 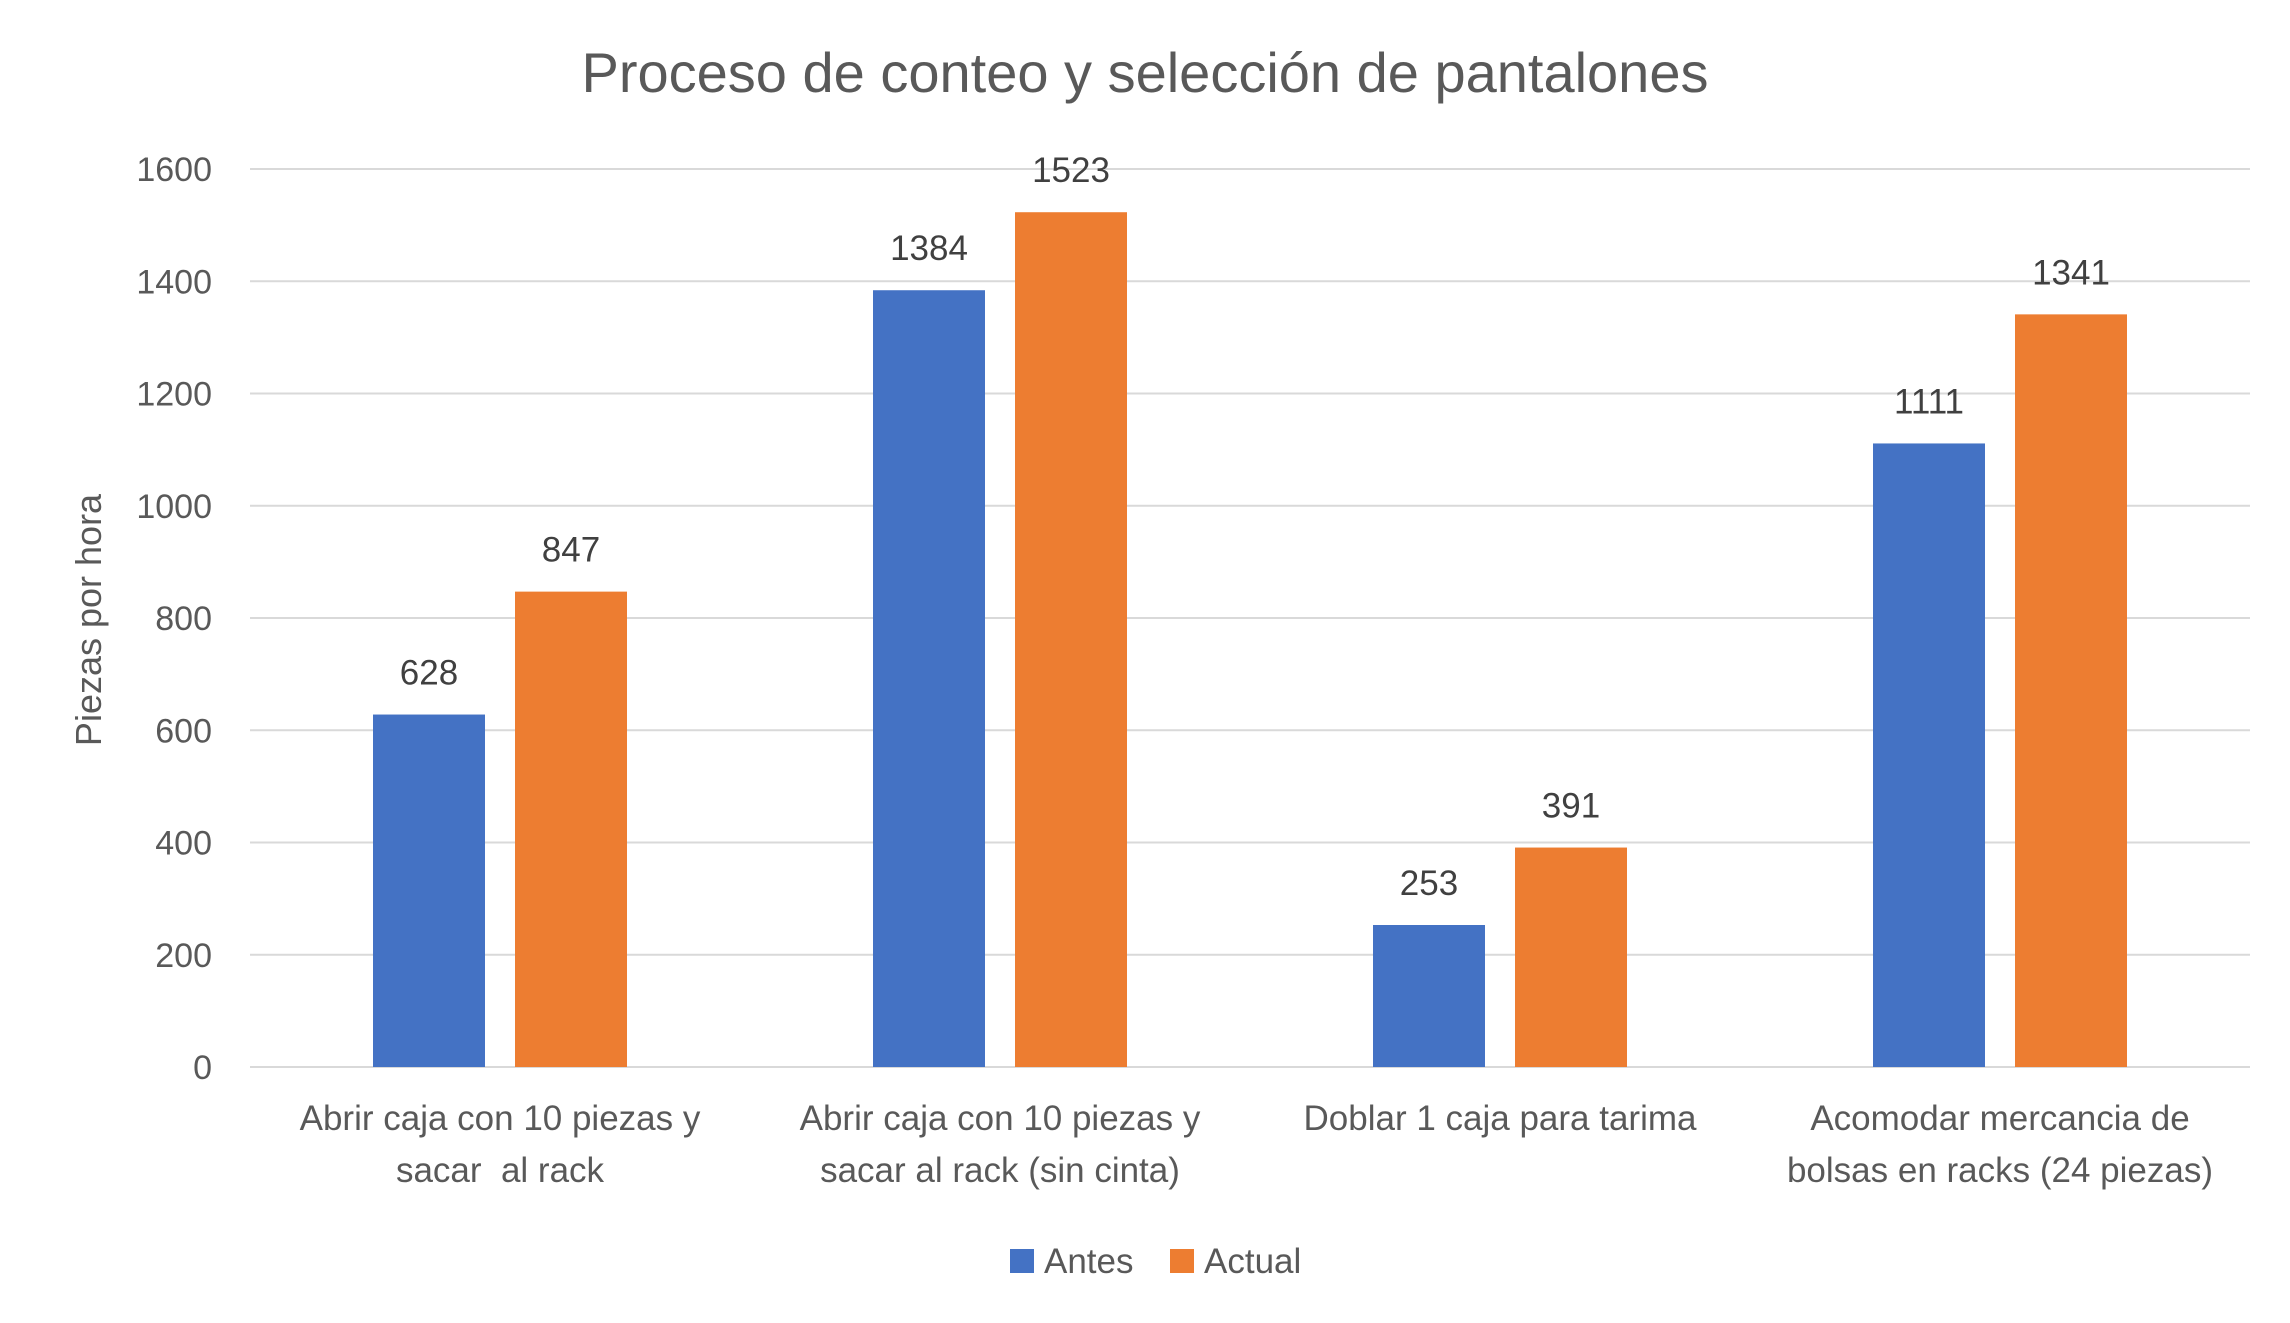 I want to click on y-tick-label: 400, so click(x=183, y=844).